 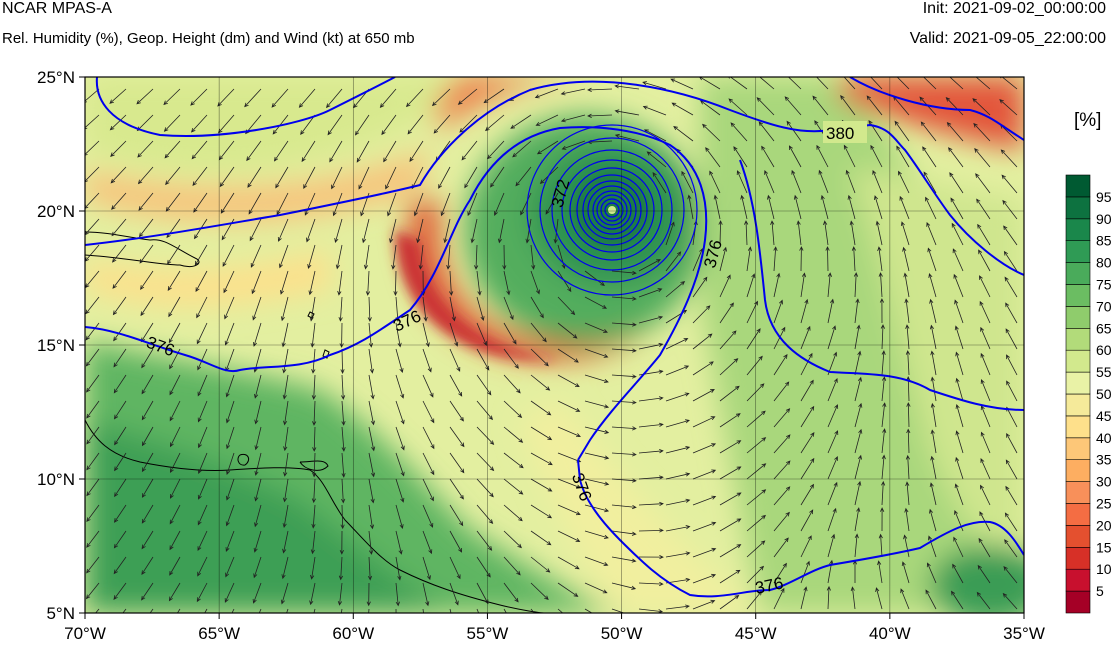 I want to click on lat-tick-label: 25°N, so click(x=56, y=77).